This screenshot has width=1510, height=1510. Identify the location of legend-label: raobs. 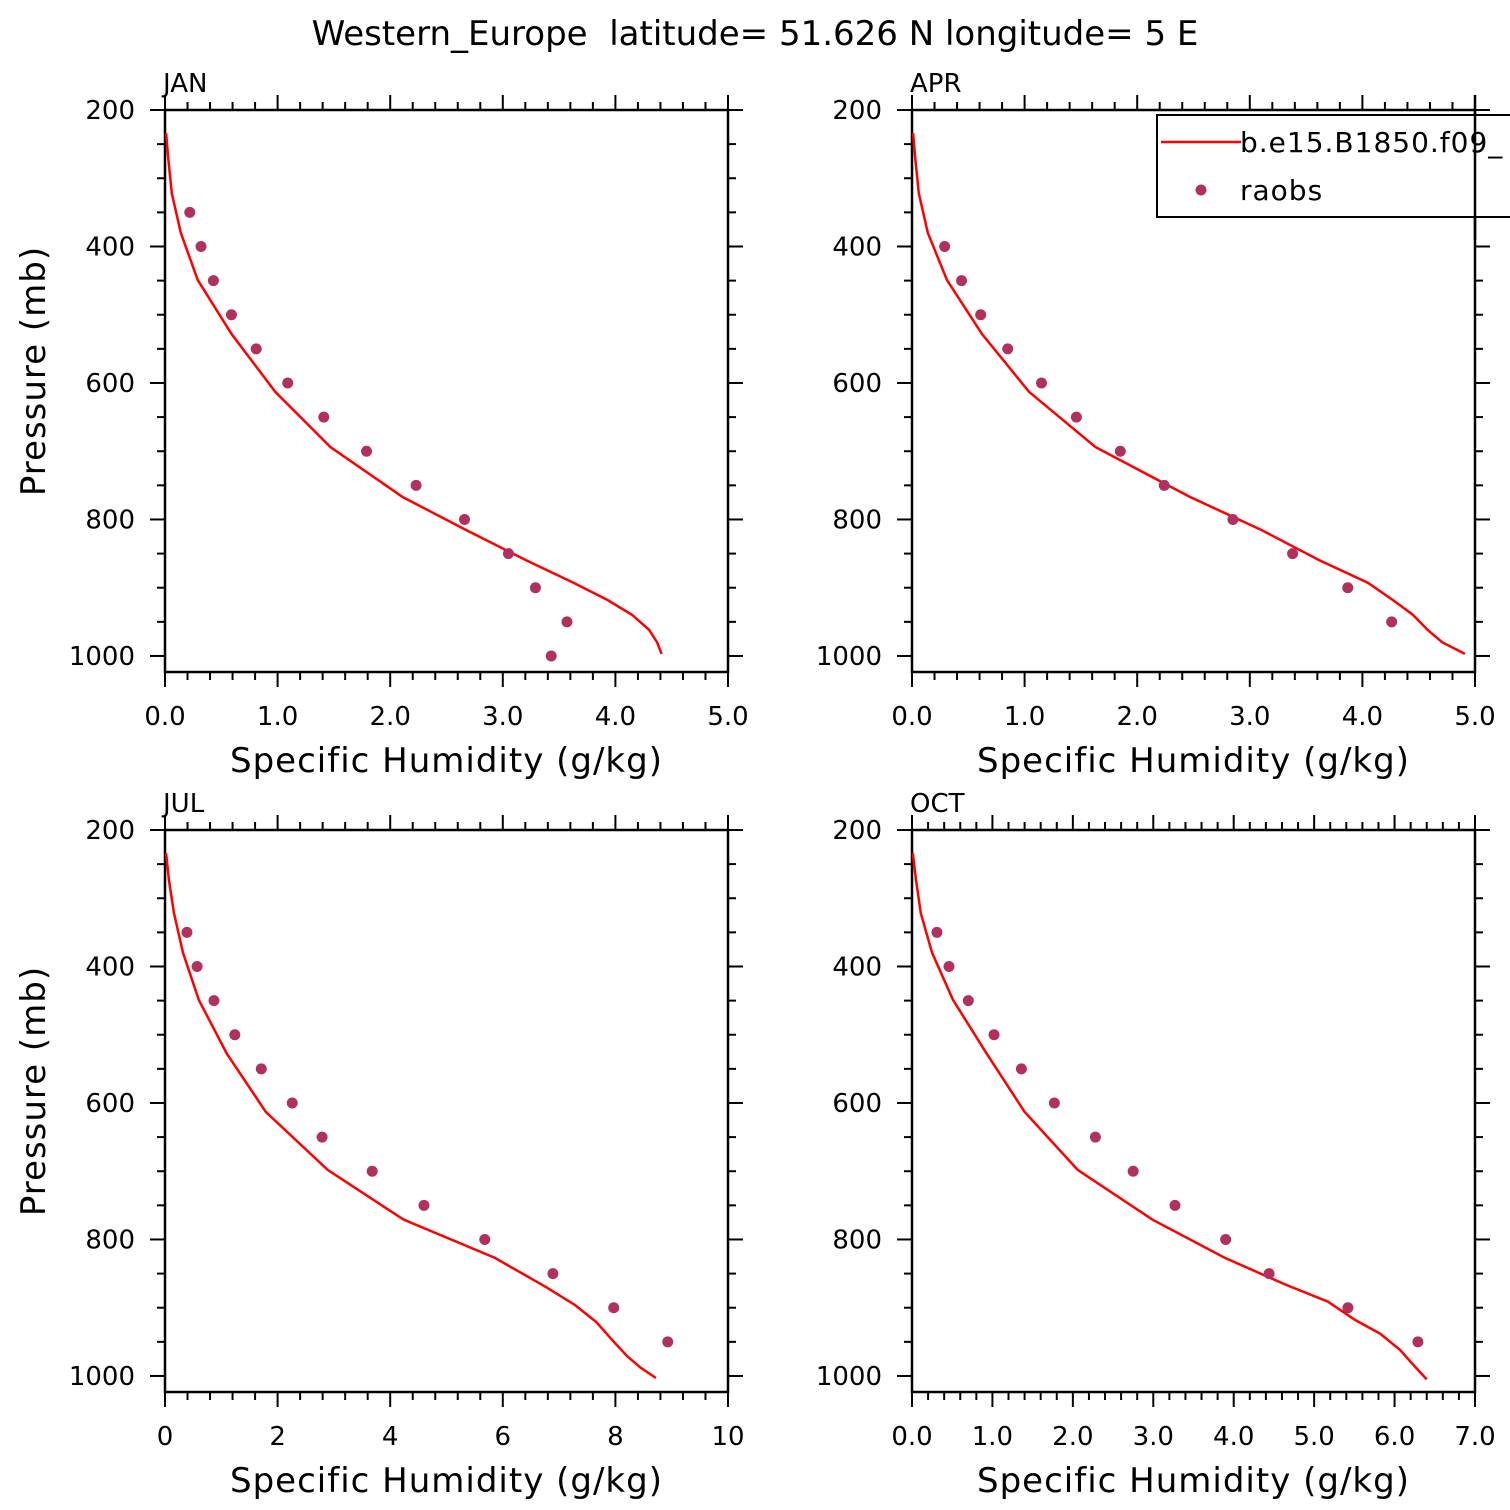
(1281, 190).